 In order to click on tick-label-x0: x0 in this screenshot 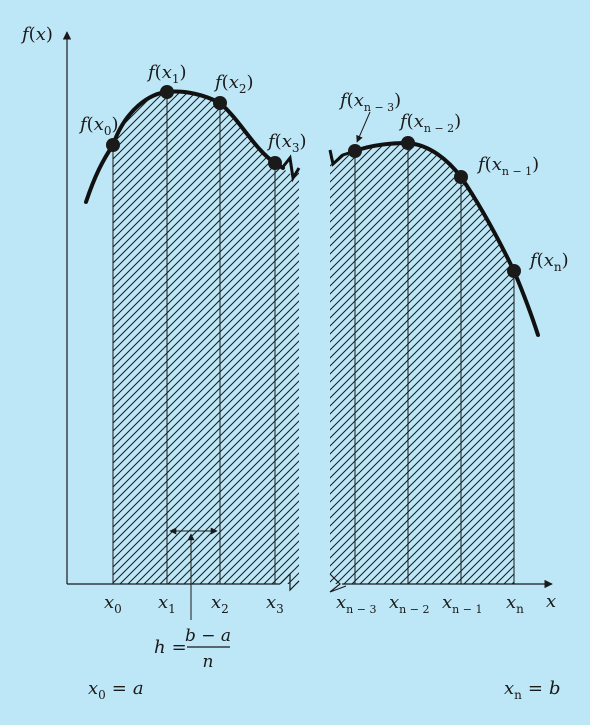, I will do `click(113, 604)`.